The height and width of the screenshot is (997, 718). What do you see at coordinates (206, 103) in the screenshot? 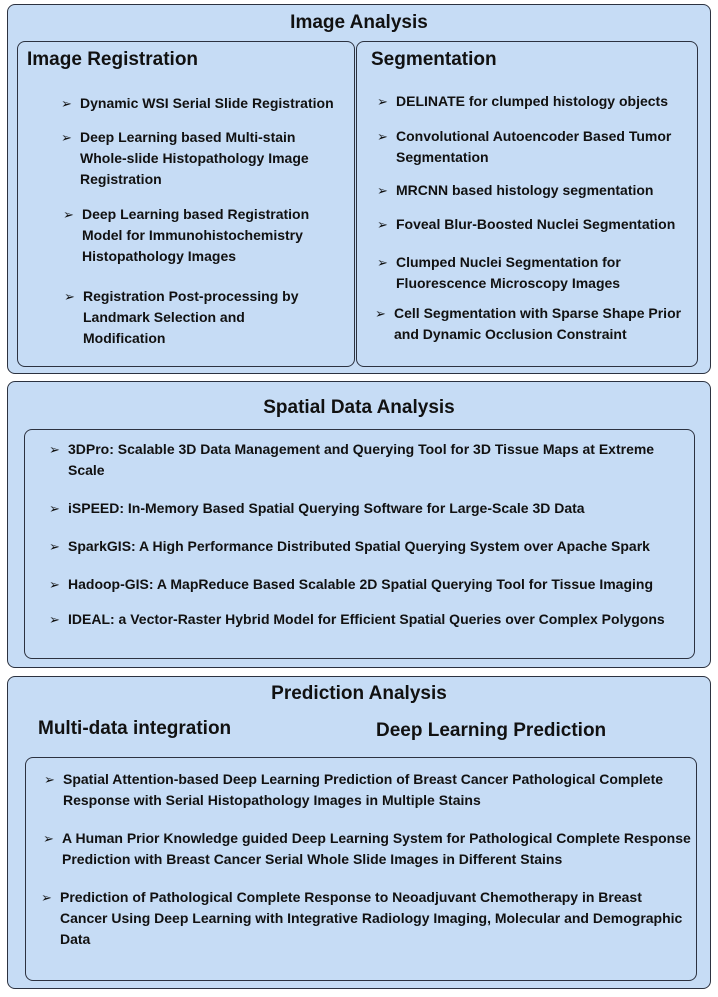
I see `list-item: ➢ Dynamic WSI Serial Slide Registration` at bounding box center [206, 103].